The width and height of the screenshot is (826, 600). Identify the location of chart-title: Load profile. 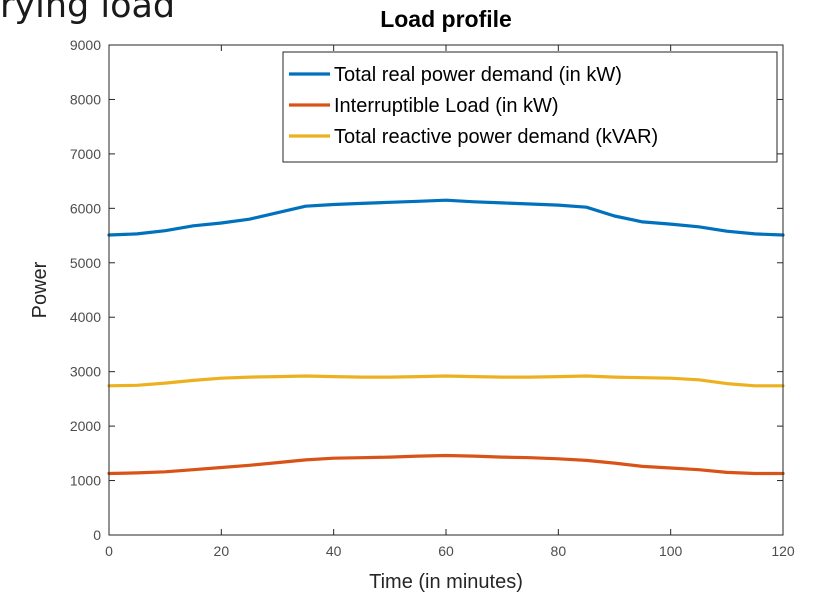
(446, 19).